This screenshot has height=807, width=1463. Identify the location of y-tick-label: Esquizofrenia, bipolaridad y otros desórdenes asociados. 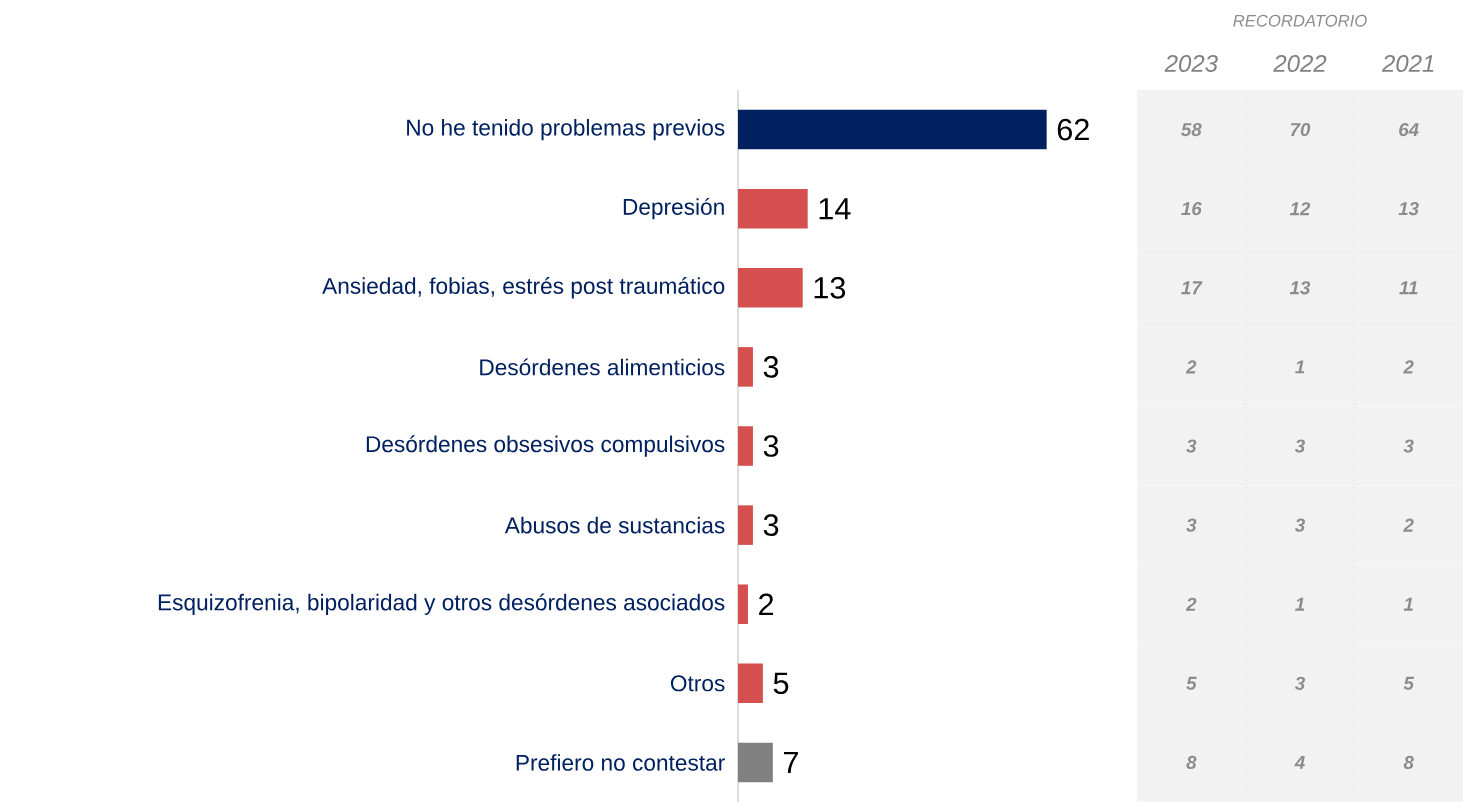
(441, 604).